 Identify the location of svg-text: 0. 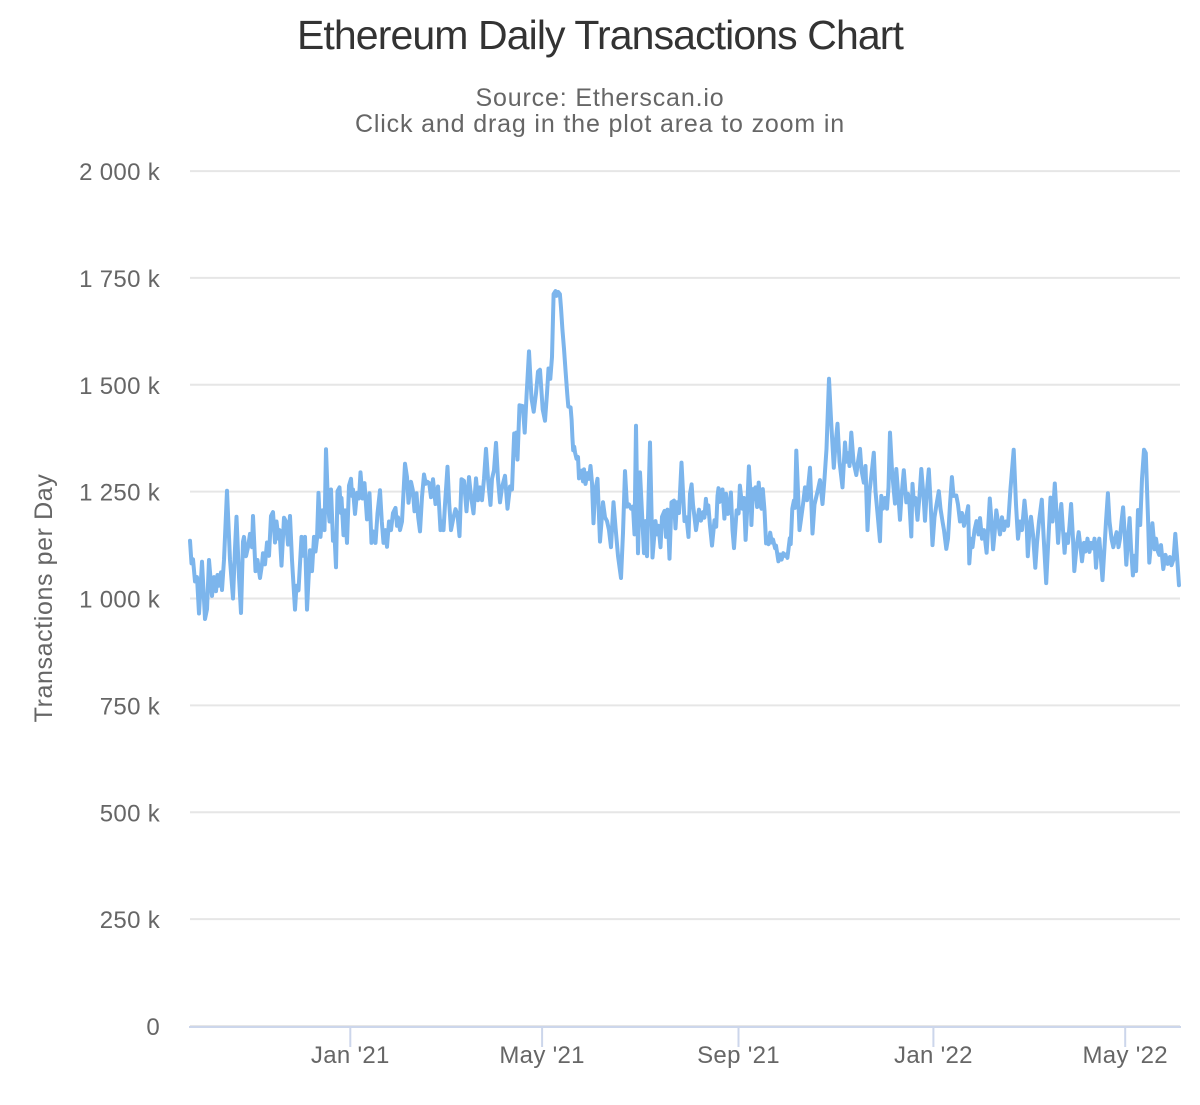
(153, 1027).